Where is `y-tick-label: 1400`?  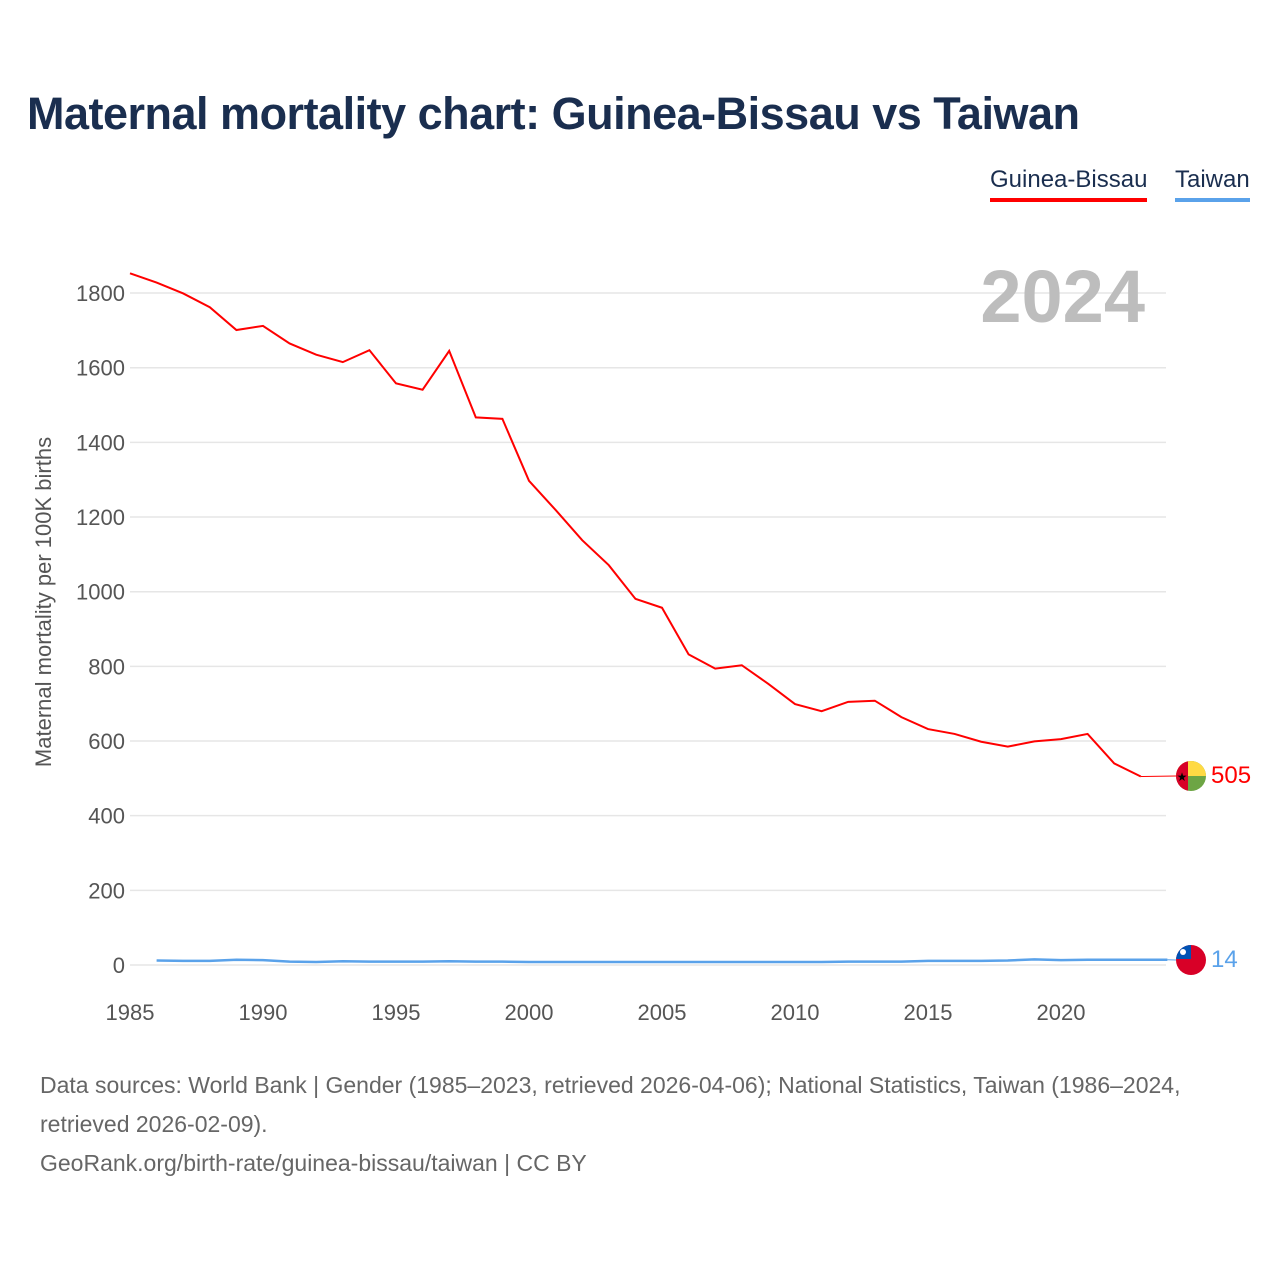
y-tick-label: 1400 is located at coordinates (100, 442).